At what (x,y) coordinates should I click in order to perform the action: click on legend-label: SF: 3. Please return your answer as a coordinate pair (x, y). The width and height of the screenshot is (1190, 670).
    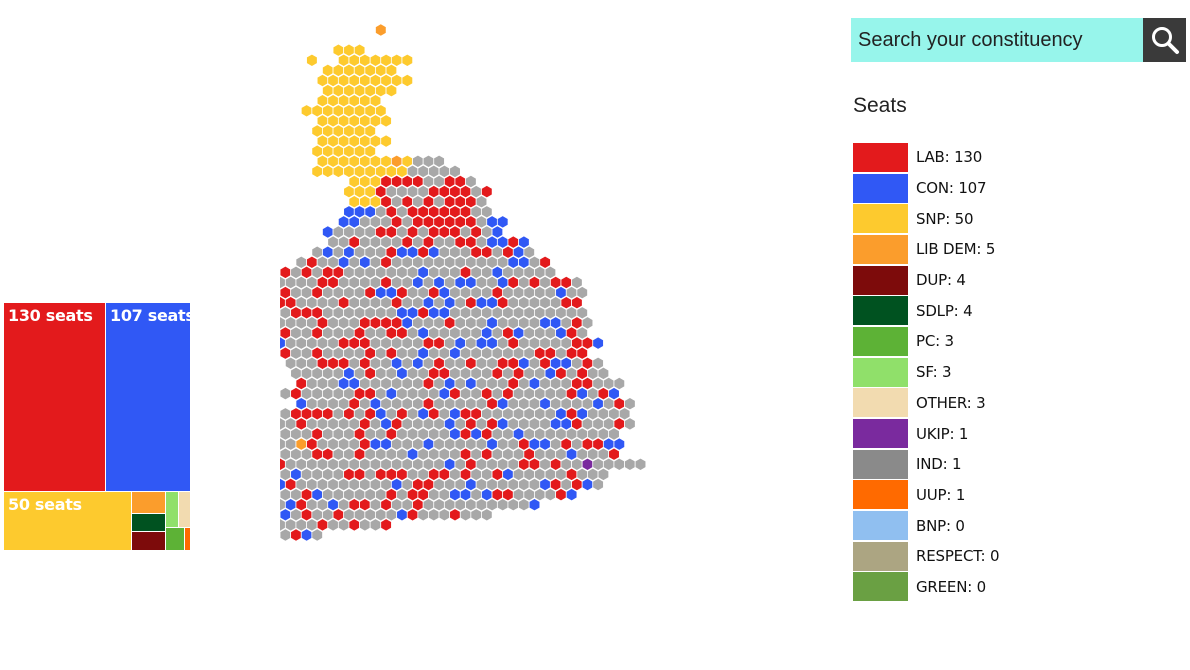
    Looking at the image, I should click on (934, 372).